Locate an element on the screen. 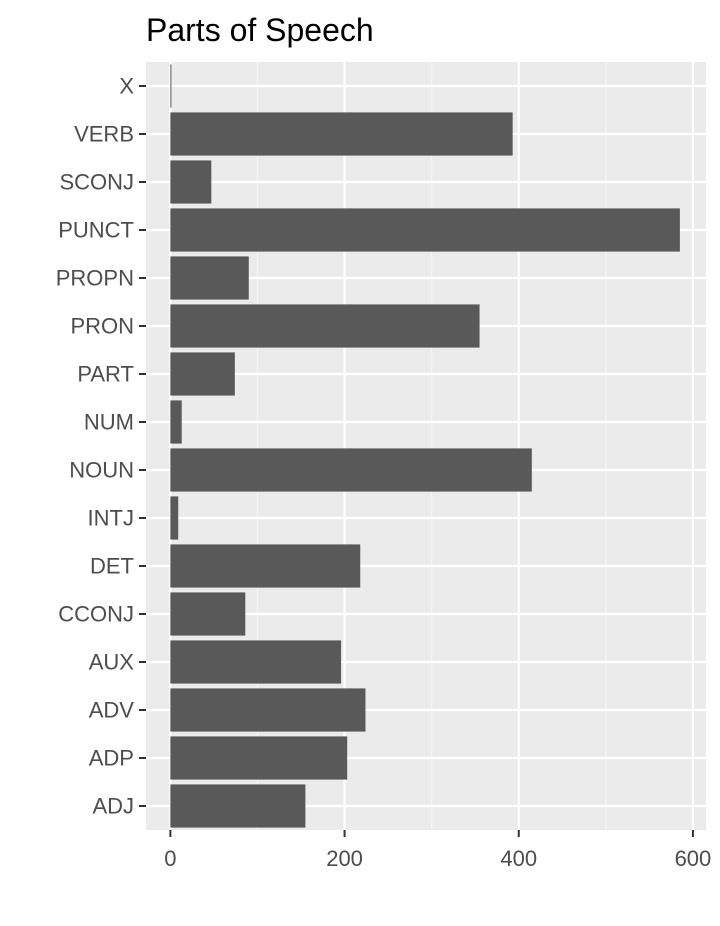 This screenshot has height=926, width=720. y-tick-label: CCONJ is located at coordinates (96, 614).